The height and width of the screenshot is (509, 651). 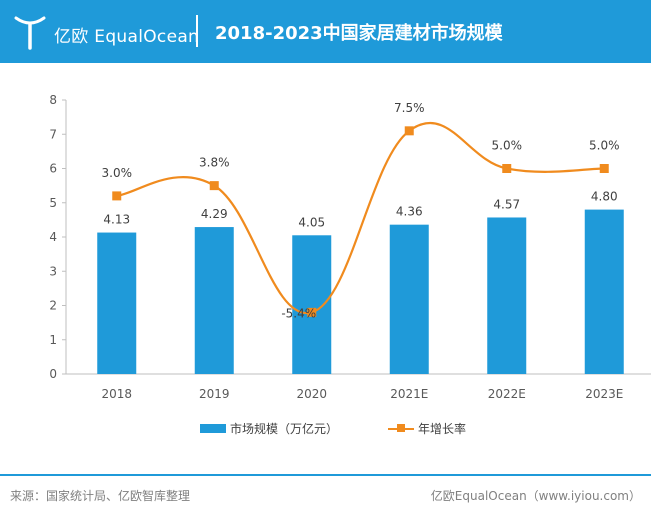 I want to click on equalocean-logo-icon, so click(x=30, y=33).